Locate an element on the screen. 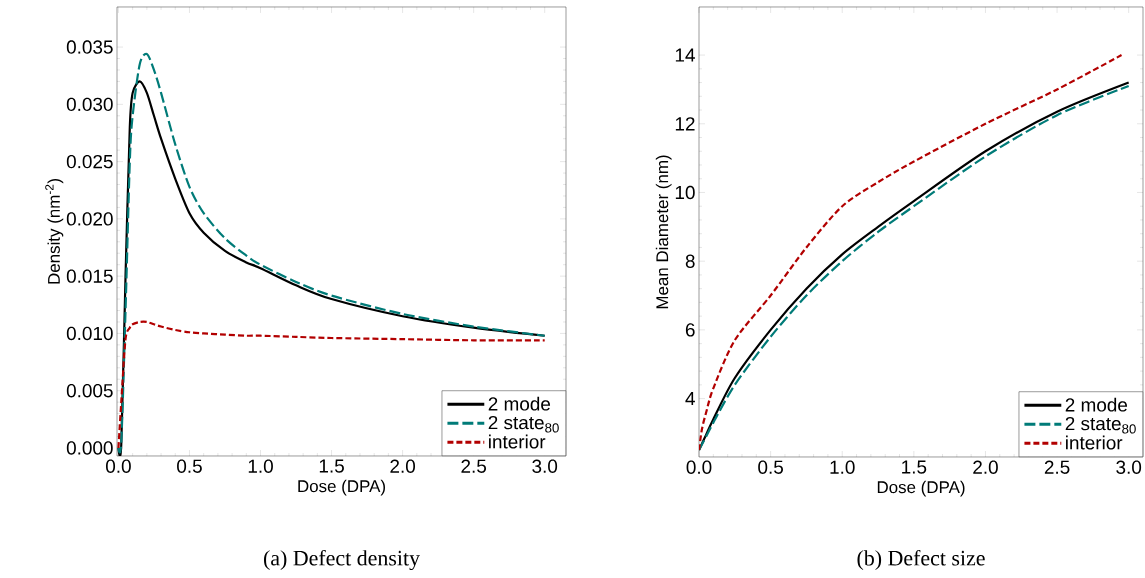  y-tick-label: 8 is located at coordinates (690, 261).